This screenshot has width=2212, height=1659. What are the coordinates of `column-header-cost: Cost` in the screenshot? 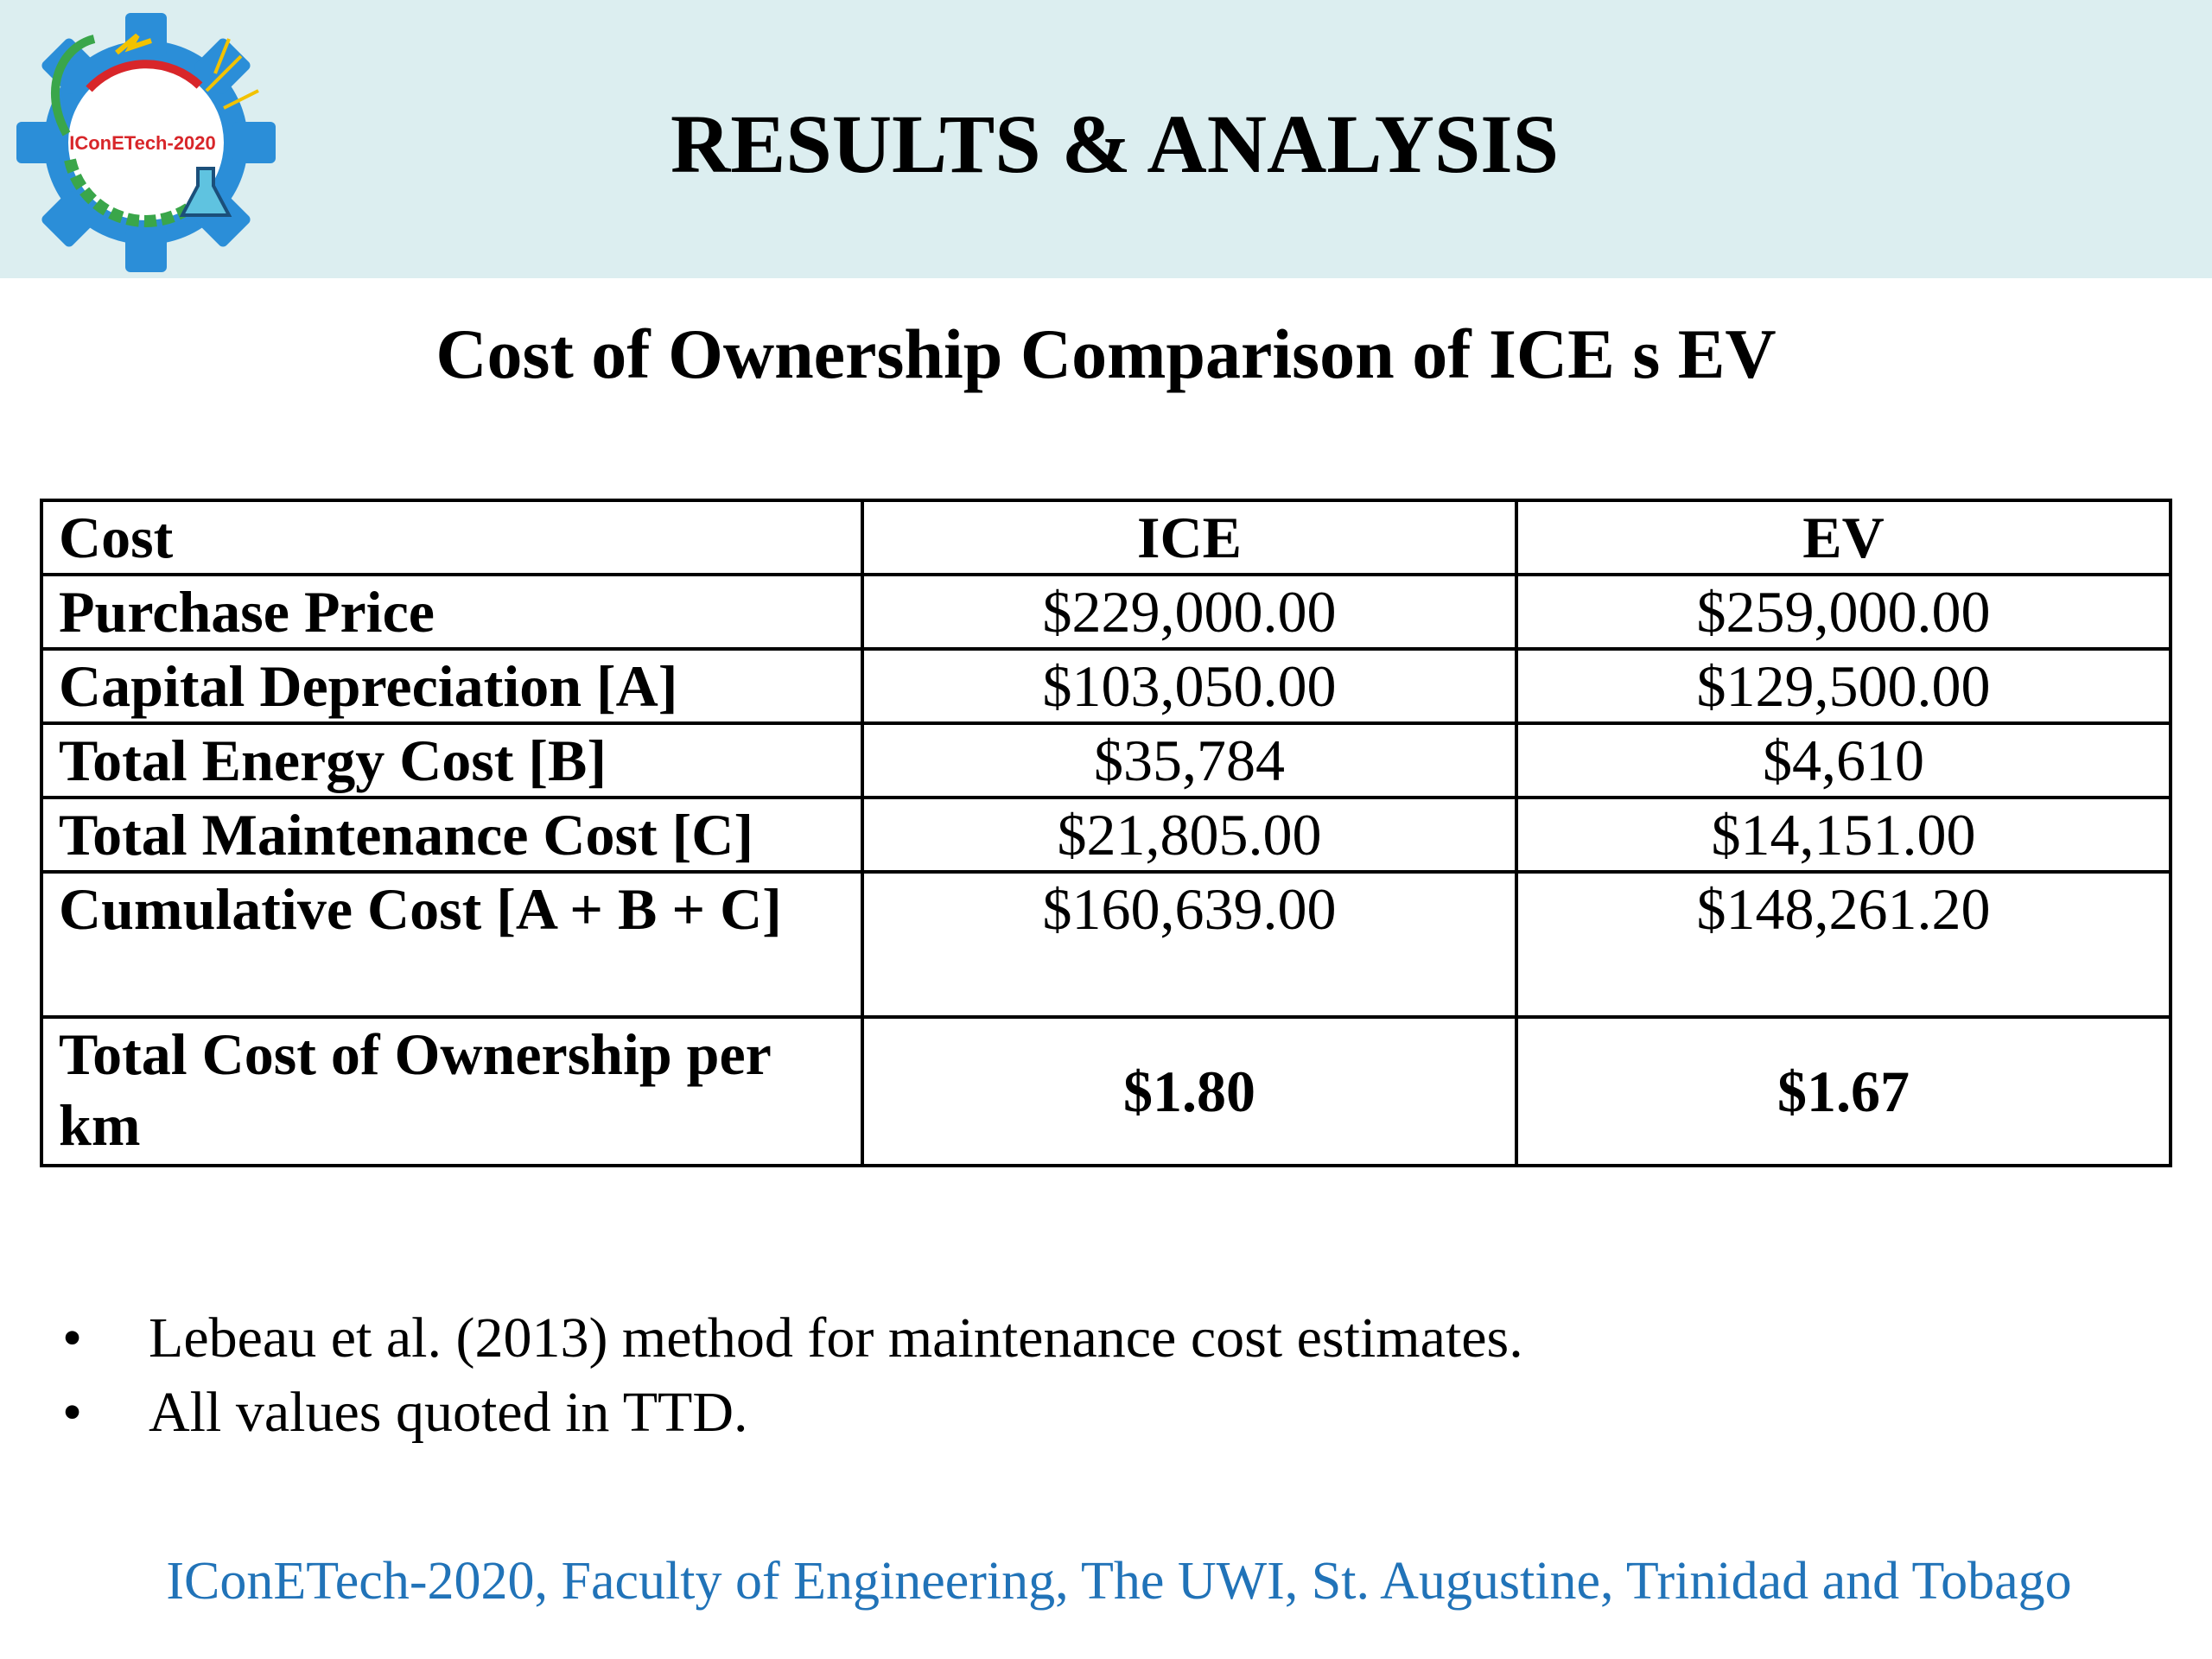 It's located at (452, 537).